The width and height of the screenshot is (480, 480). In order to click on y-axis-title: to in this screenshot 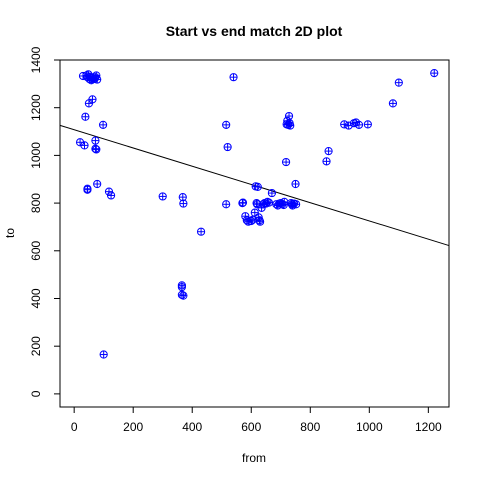, I will do `click(10, 233)`.